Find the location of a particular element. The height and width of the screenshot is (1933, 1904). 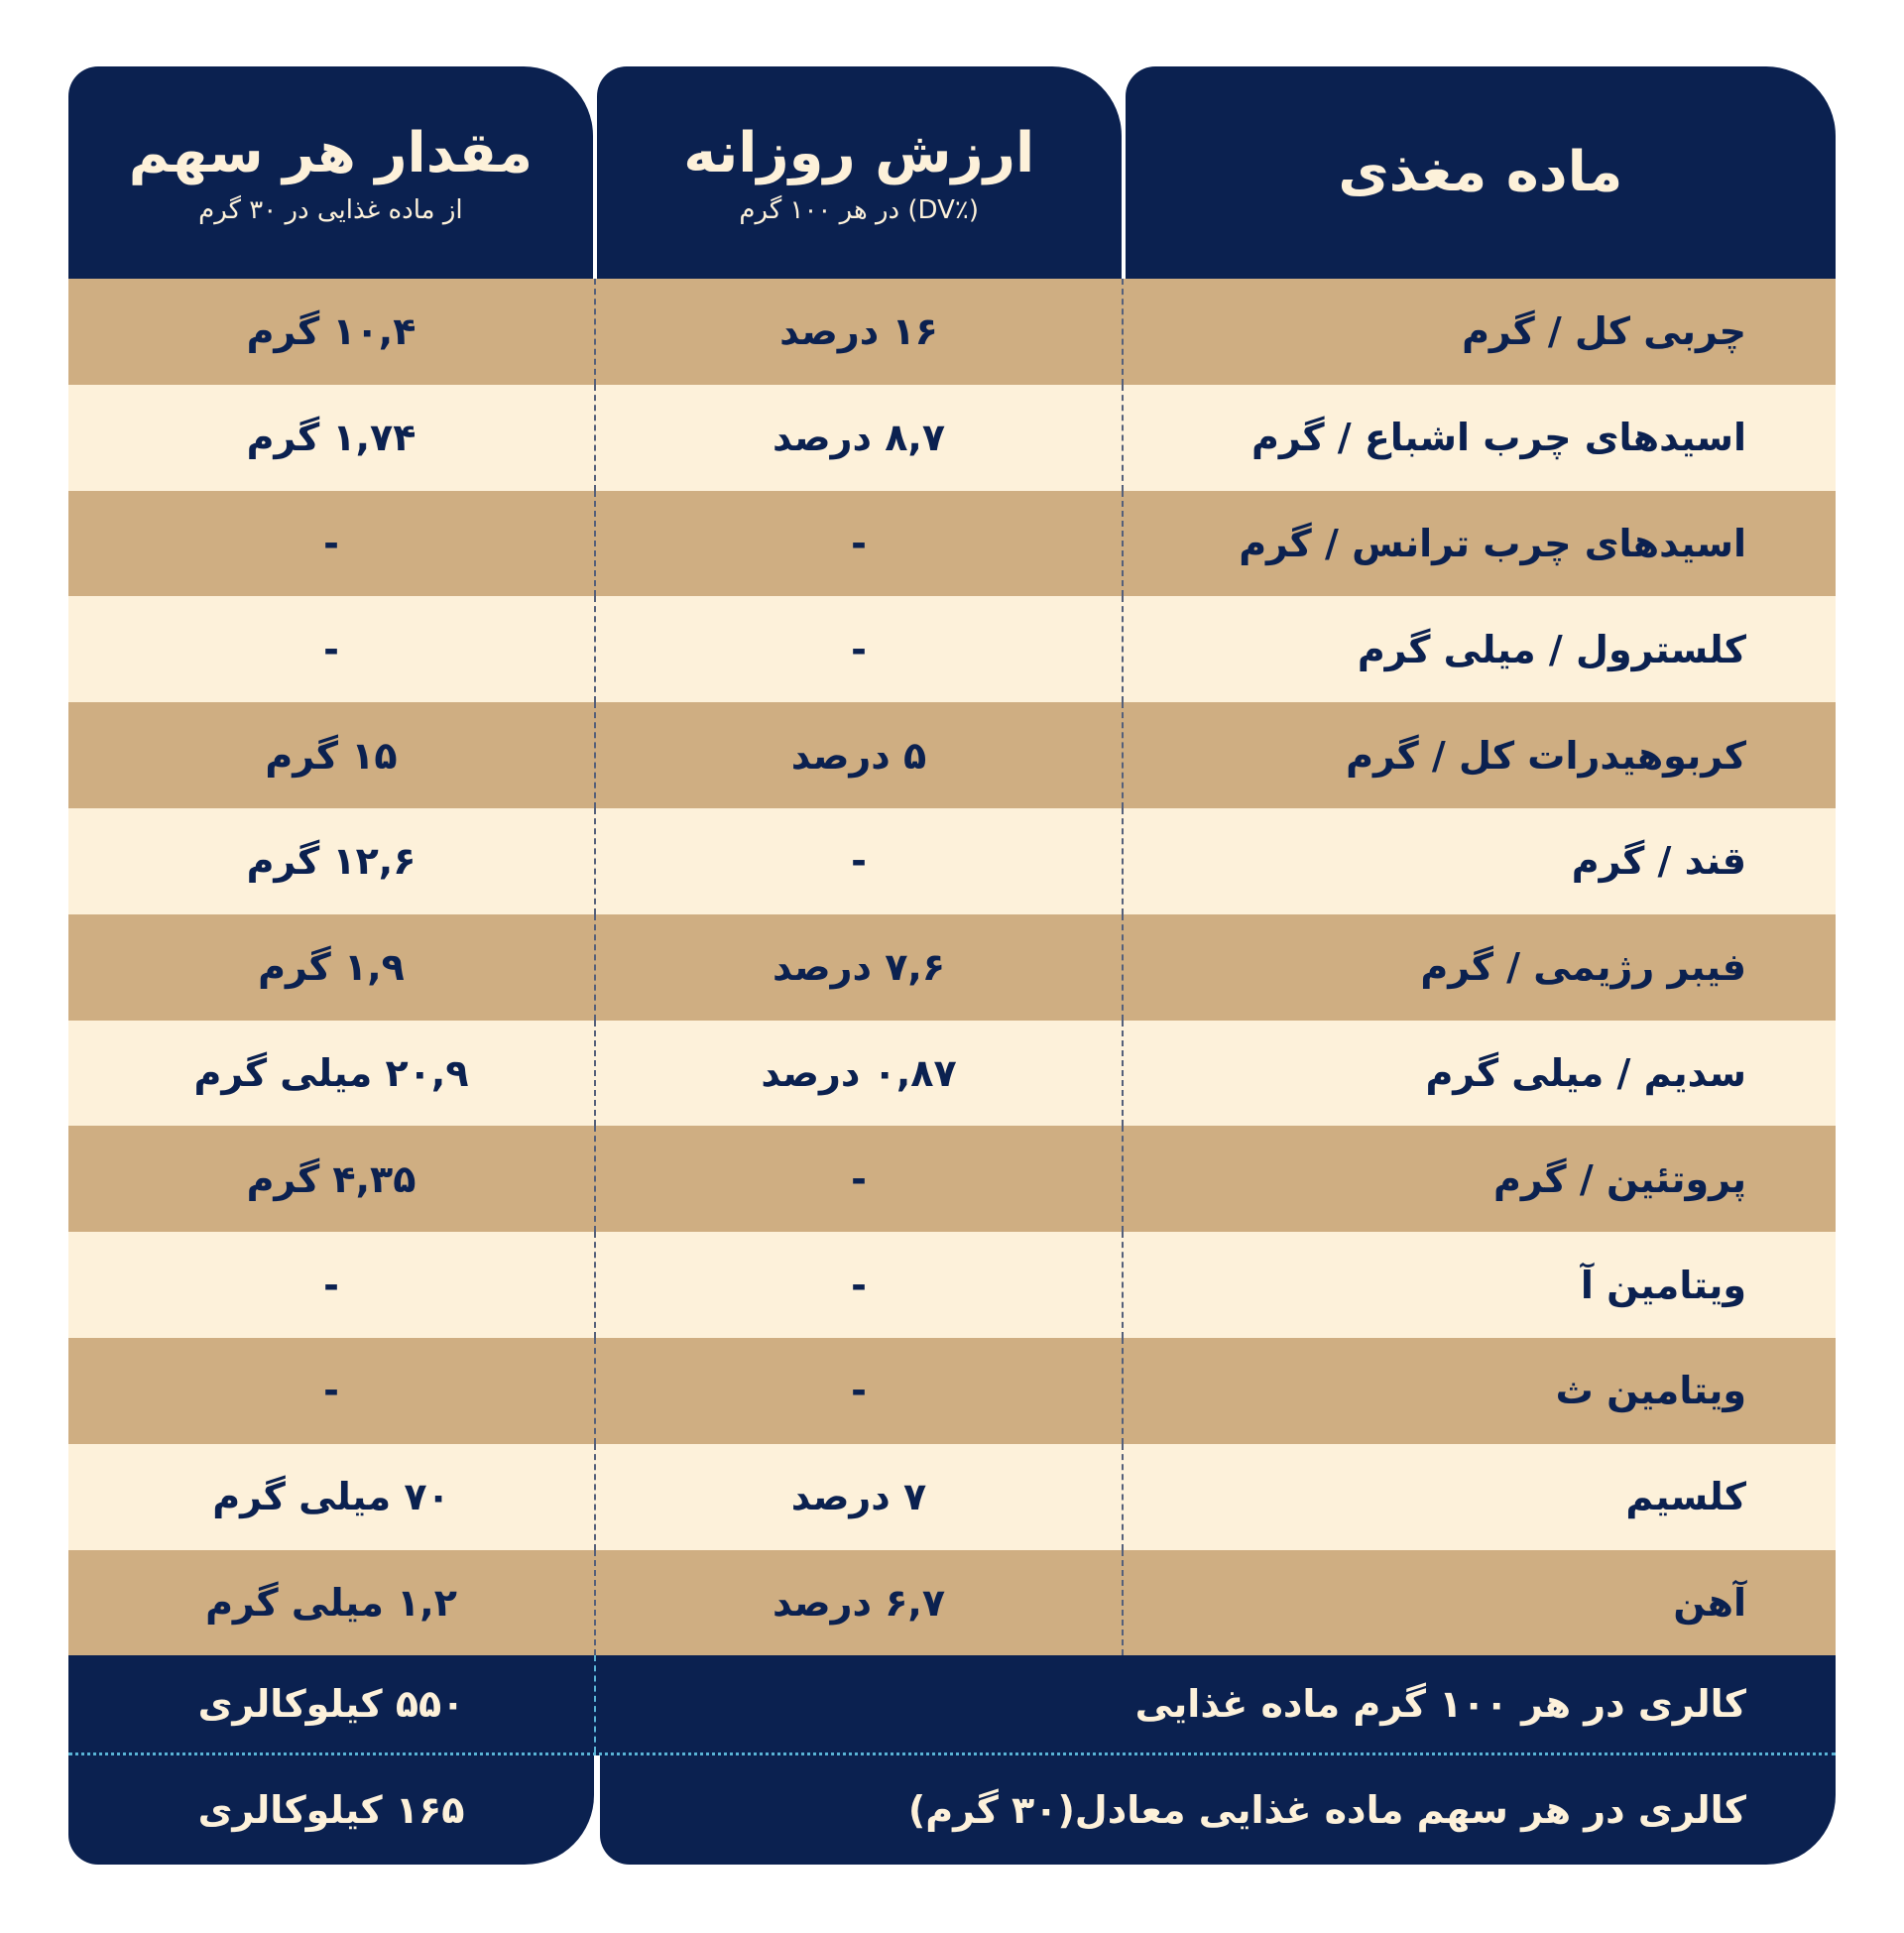

nutrient-cell: اسیدهای چرب ترانس / گرم is located at coordinates (1479, 543).